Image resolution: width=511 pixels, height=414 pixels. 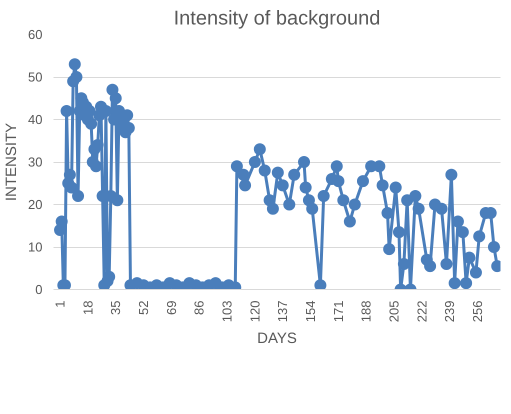 What do you see at coordinates (116, 307) in the screenshot?
I see `x-tick-label: 35` at bounding box center [116, 307].